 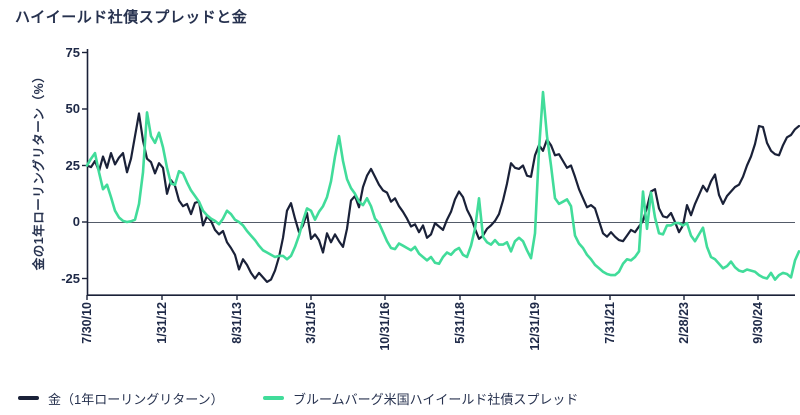 What do you see at coordinates (436, 399) in the screenshot?
I see `legend-label-spread: ブルームバーグ米国ハイイールド社債スプレッド` at bounding box center [436, 399].